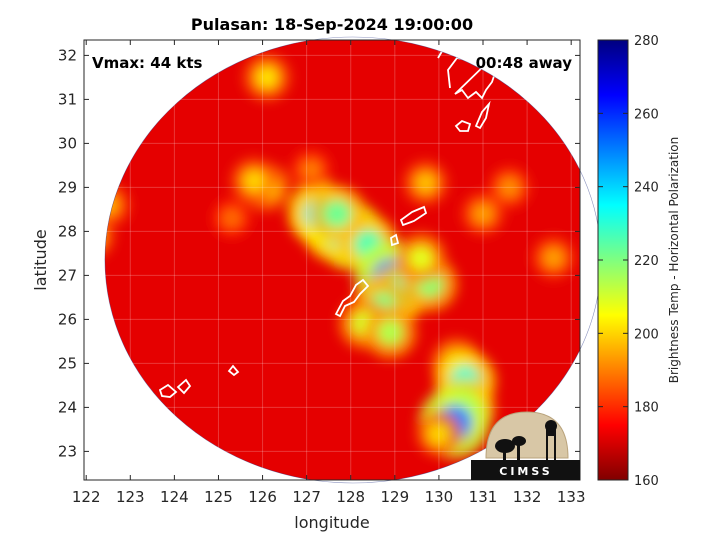 The height and width of the screenshot is (540, 720). Describe the element at coordinates (233, 370) in the screenshot. I see `coastline-islet` at that location.